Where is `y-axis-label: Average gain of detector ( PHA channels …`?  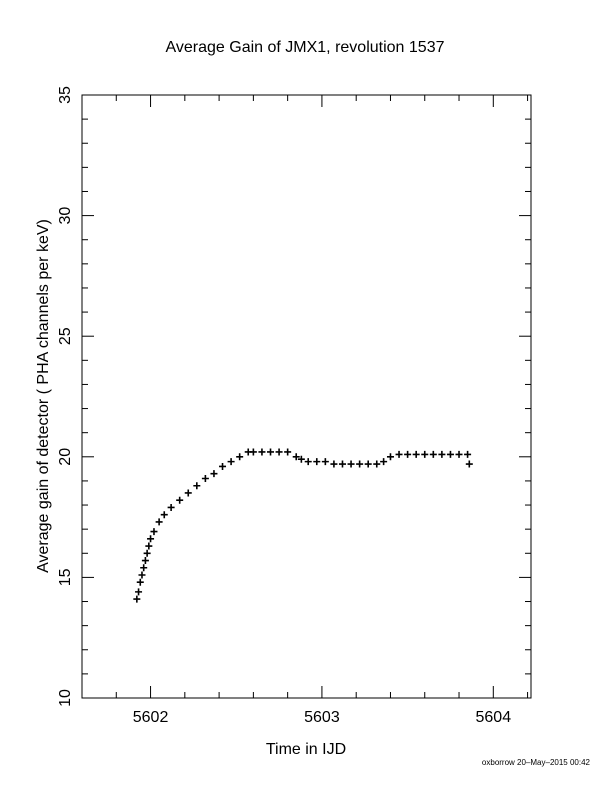 y-axis-label: Average gain of detector ( PHA channels … is located at coordinates (43, 396).